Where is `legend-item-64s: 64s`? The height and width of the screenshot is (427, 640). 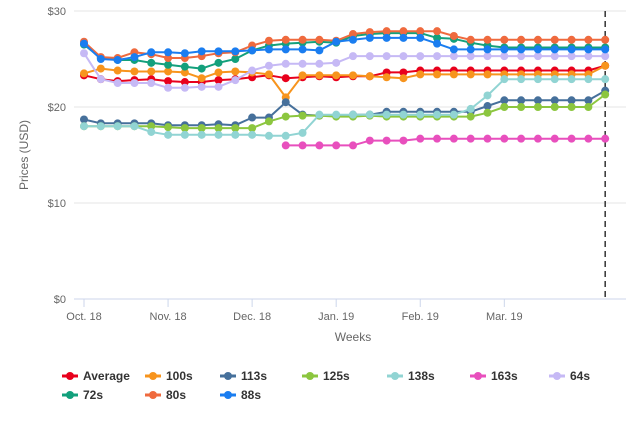 legend-item-64s: 64s is located at coordinates (569, 376).